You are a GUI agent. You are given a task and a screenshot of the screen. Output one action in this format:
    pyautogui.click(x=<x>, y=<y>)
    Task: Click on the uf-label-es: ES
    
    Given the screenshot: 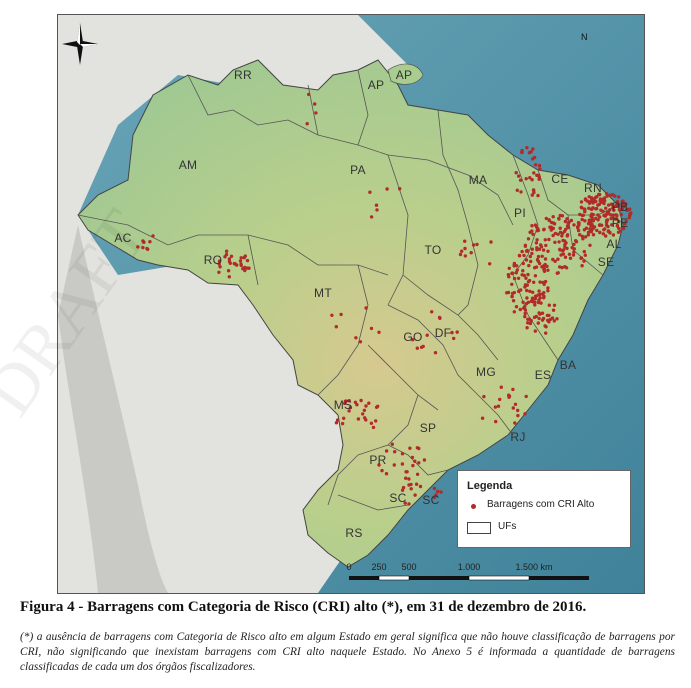 What is the action you would take?
    pyautogui.click(x=543, y=375)
    